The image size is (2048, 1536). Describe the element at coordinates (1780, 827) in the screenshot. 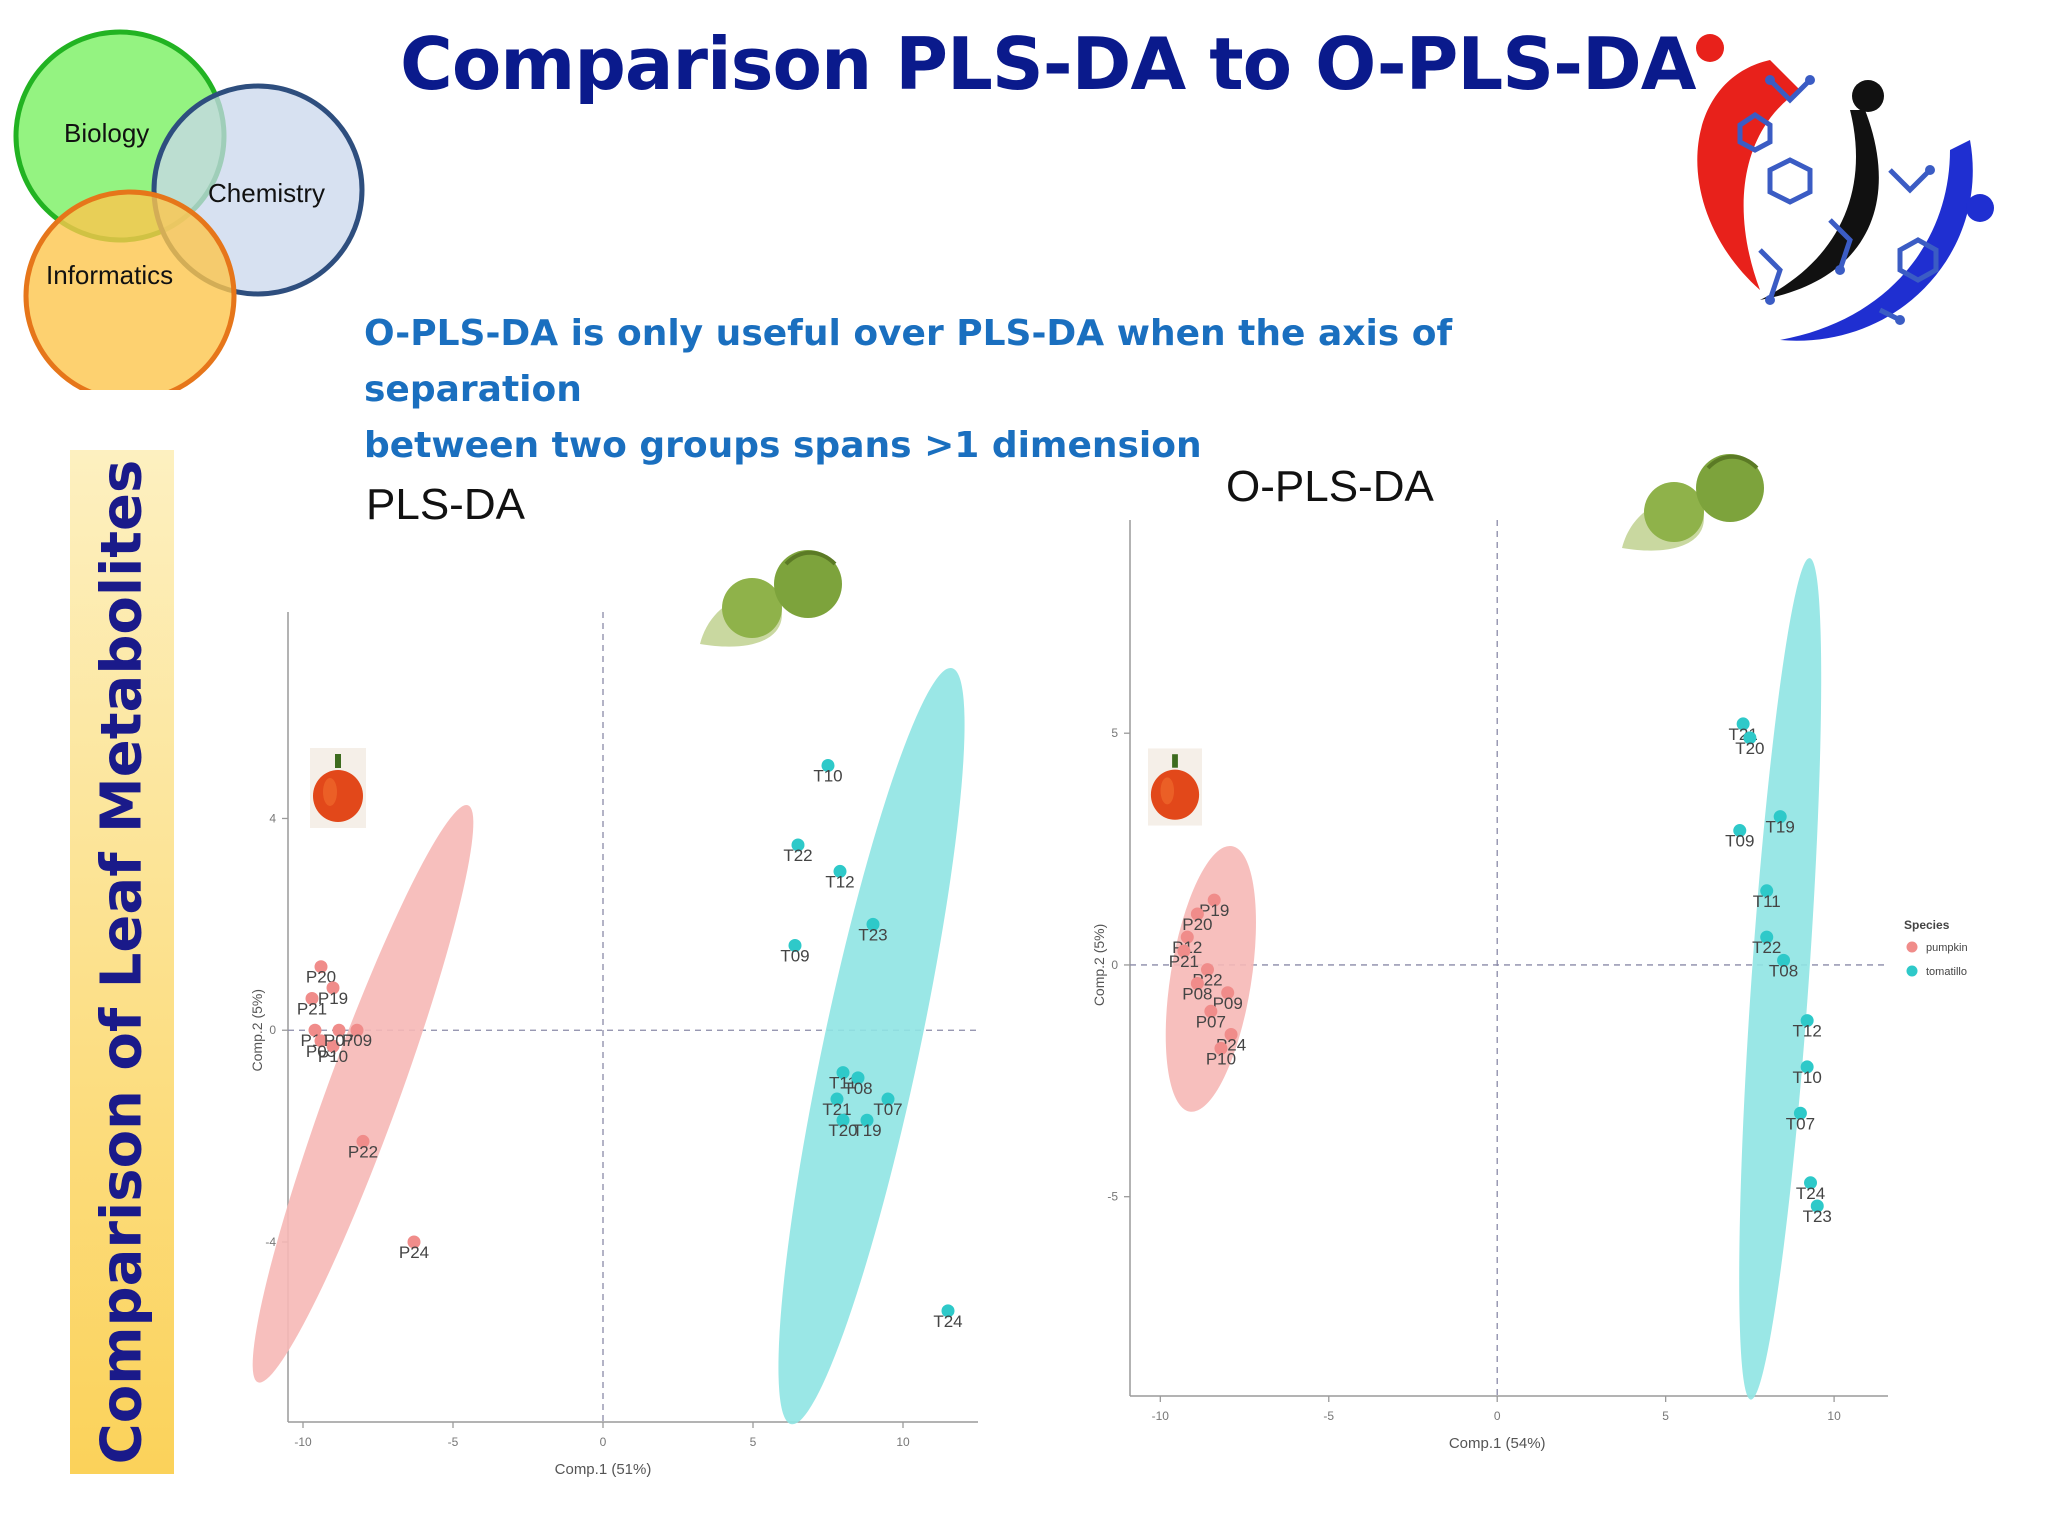

I see `tomatillo-point-label: T19` at that location.